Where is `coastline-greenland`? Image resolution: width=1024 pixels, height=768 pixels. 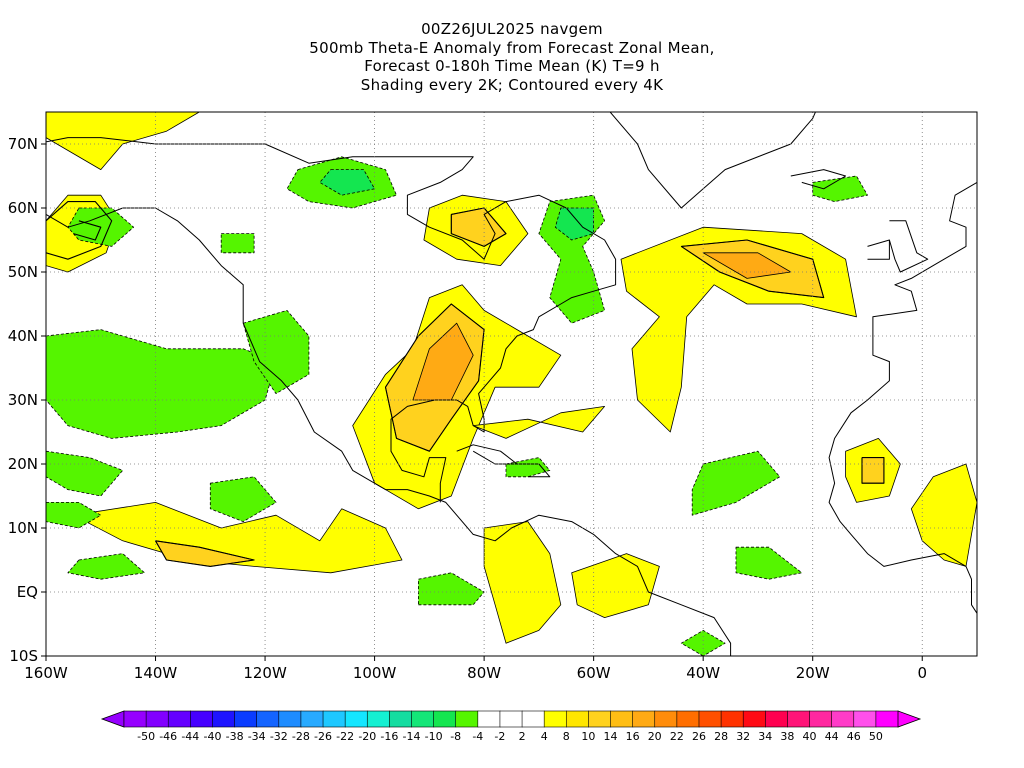
coastline-greenland is located at coordinates (712, 160).